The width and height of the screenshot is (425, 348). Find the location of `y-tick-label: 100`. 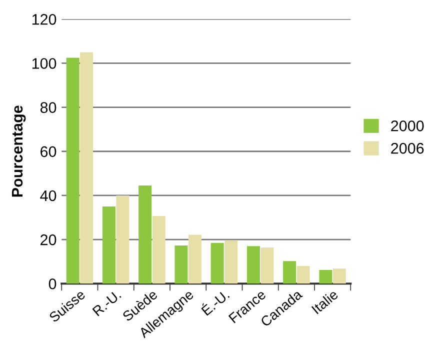

y-tick-label: 100 is located at coordinates (44, 63).